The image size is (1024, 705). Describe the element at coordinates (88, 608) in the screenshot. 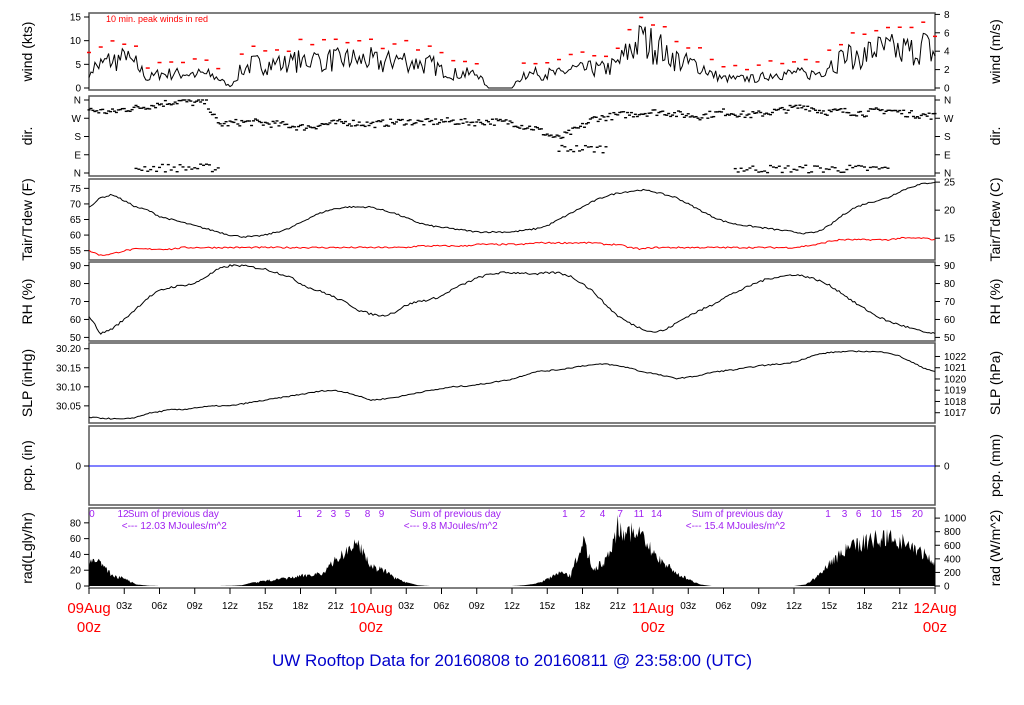

I see `day-date-label: 09Aug` at that location.